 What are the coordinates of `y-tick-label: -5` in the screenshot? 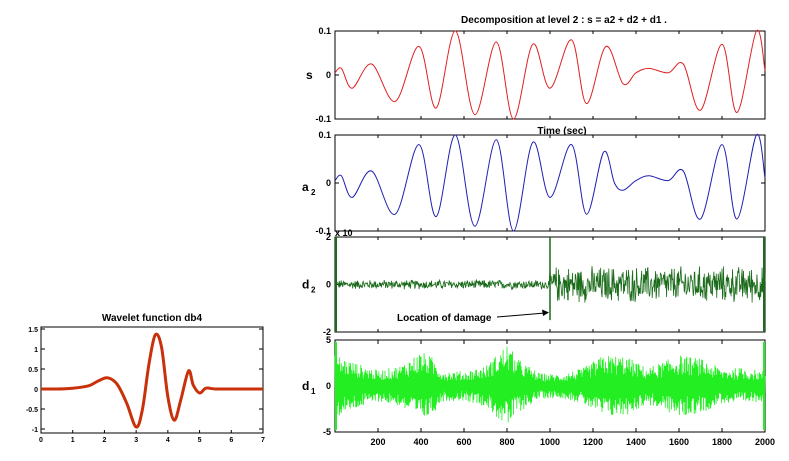 It's located at (327, 432).